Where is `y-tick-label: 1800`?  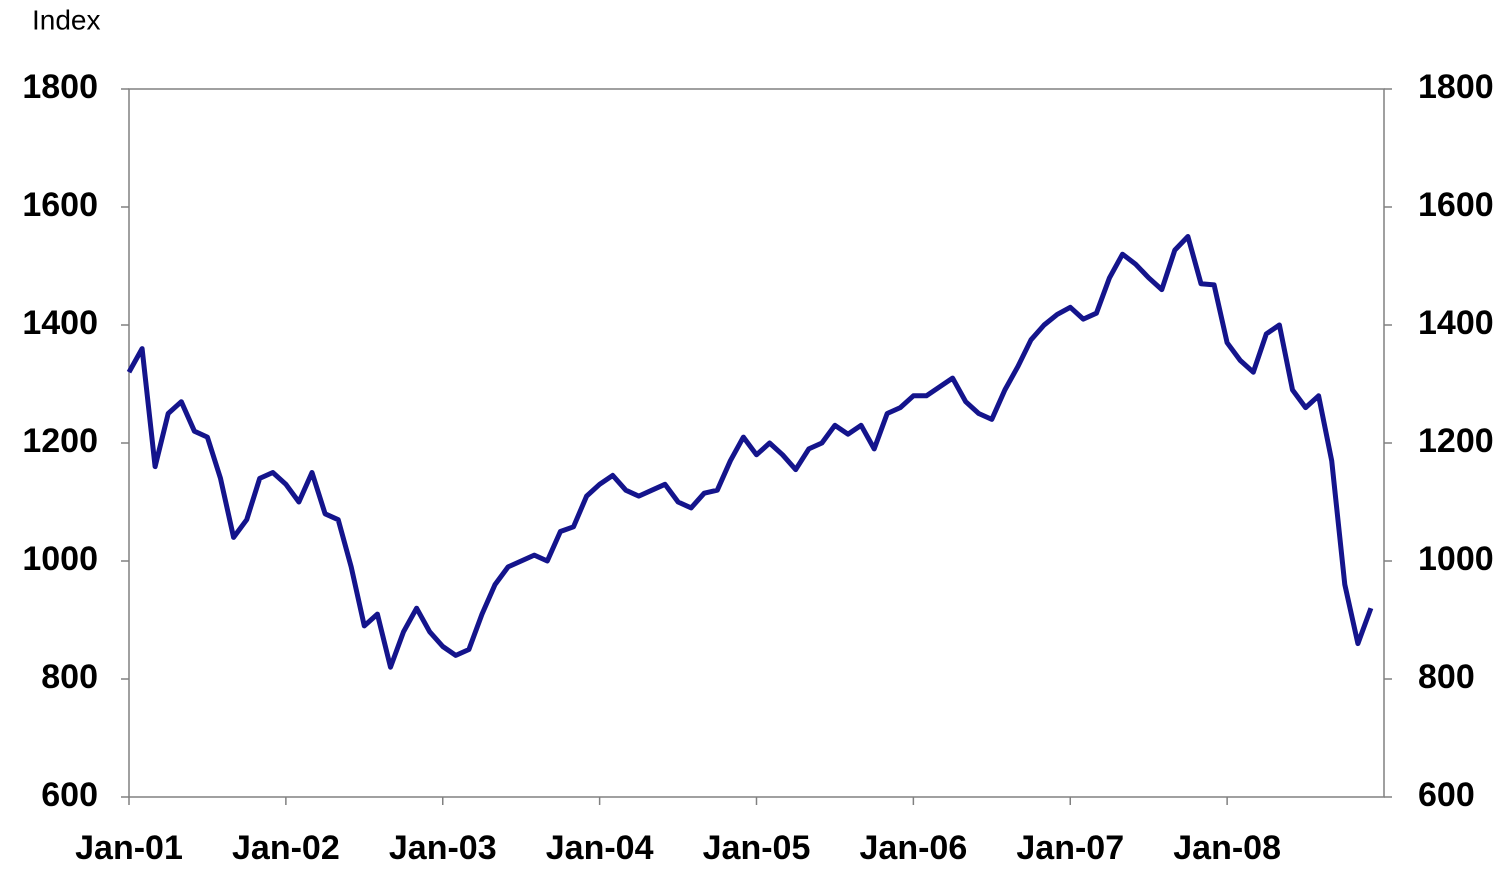 y-tick-label: 1800 is located at coordinates (60, 87).